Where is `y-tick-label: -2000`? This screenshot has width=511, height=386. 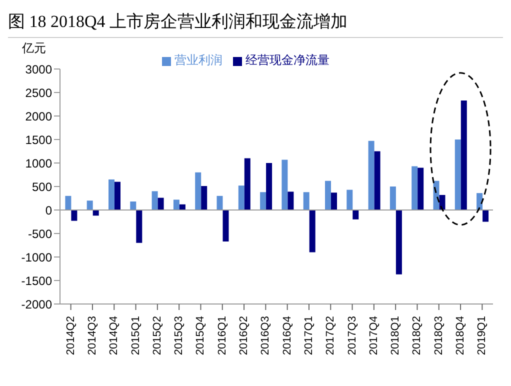
y-tick-label: -2000 is located at coordinates (36, 304).